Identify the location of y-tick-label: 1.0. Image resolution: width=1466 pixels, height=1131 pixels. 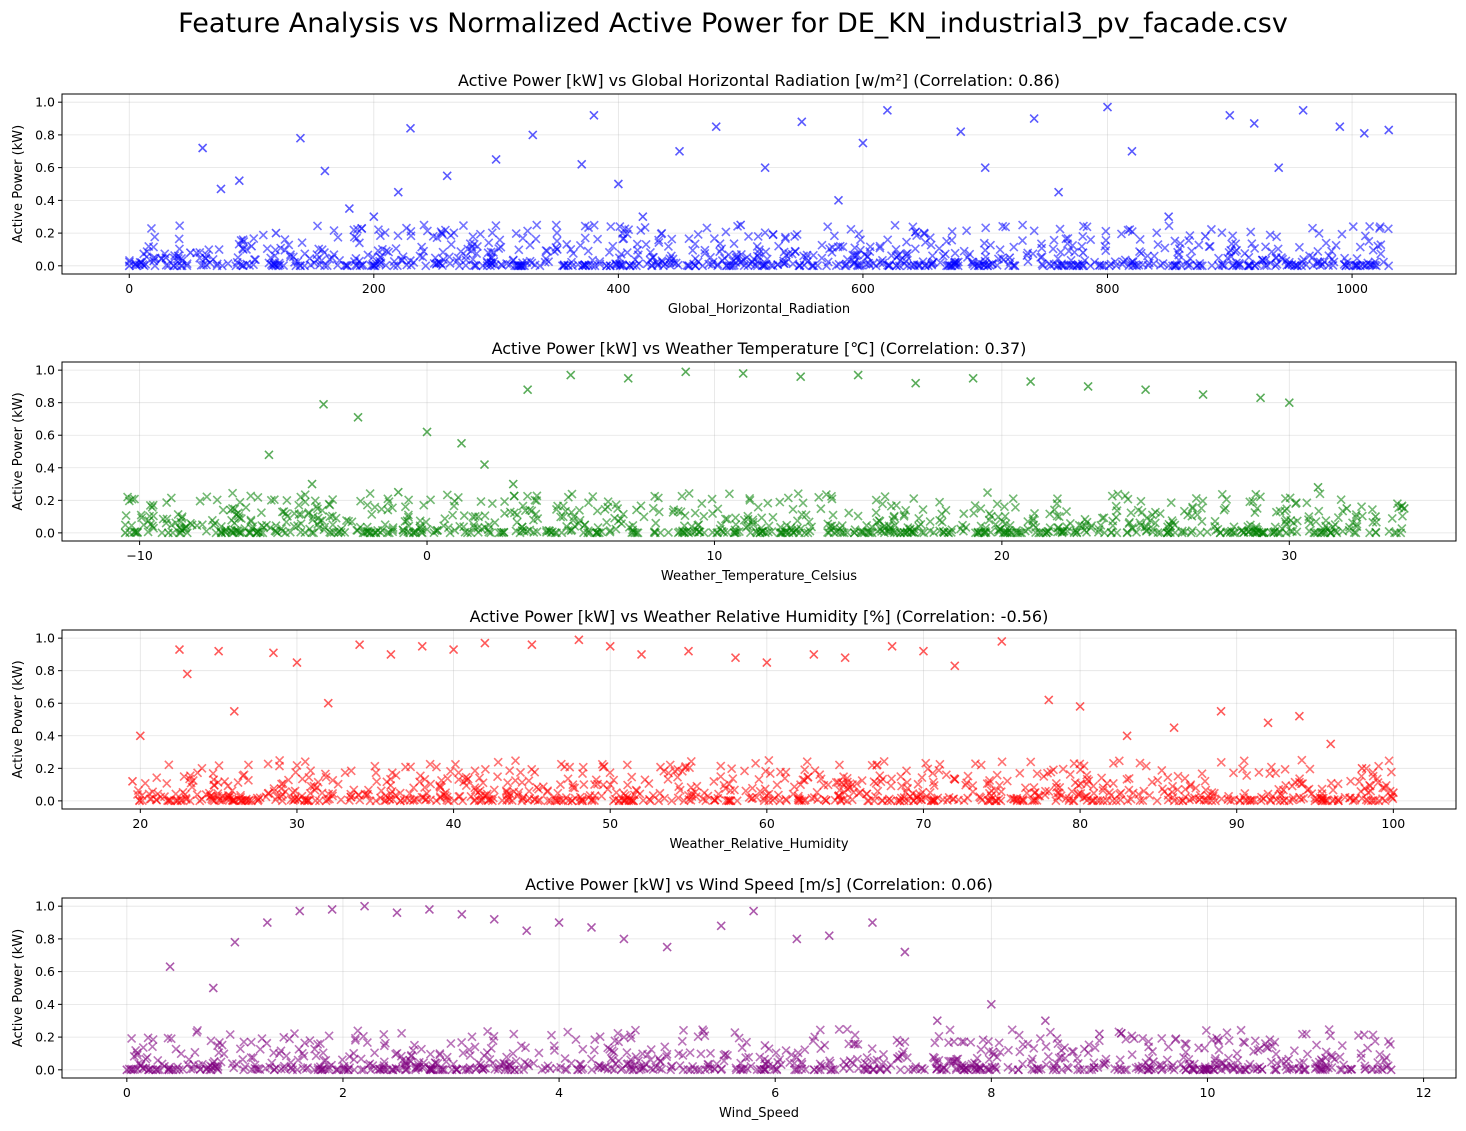
(45, 370).